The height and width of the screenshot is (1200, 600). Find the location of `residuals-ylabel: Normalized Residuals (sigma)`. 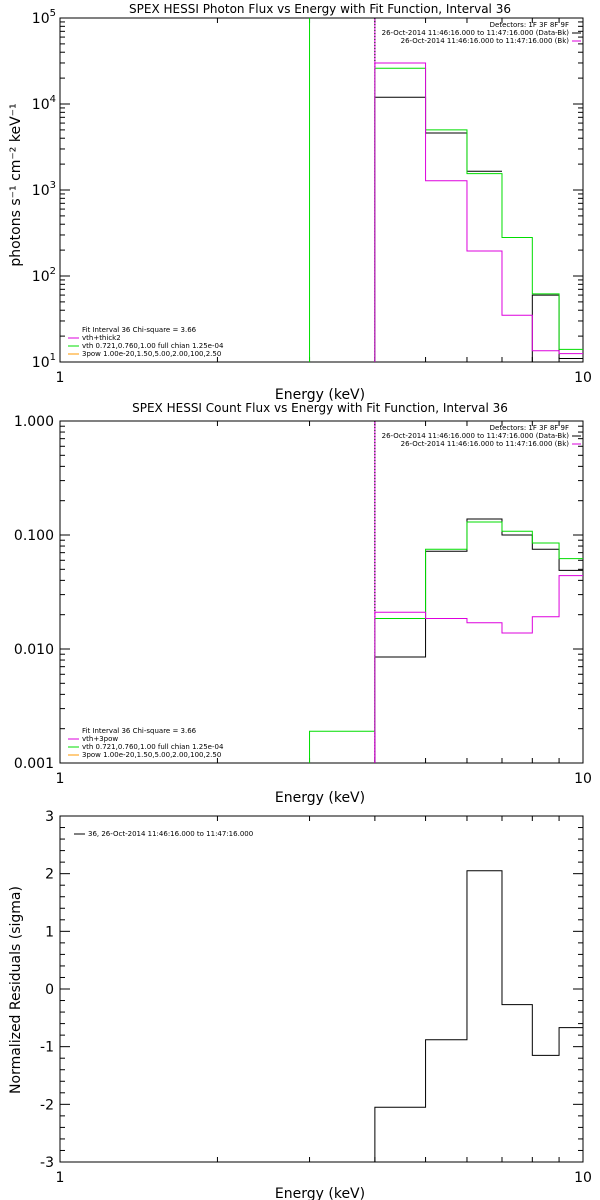

residuals-ylabel: Normalized Residuals (sigma) is located at coordinates (16, 990).